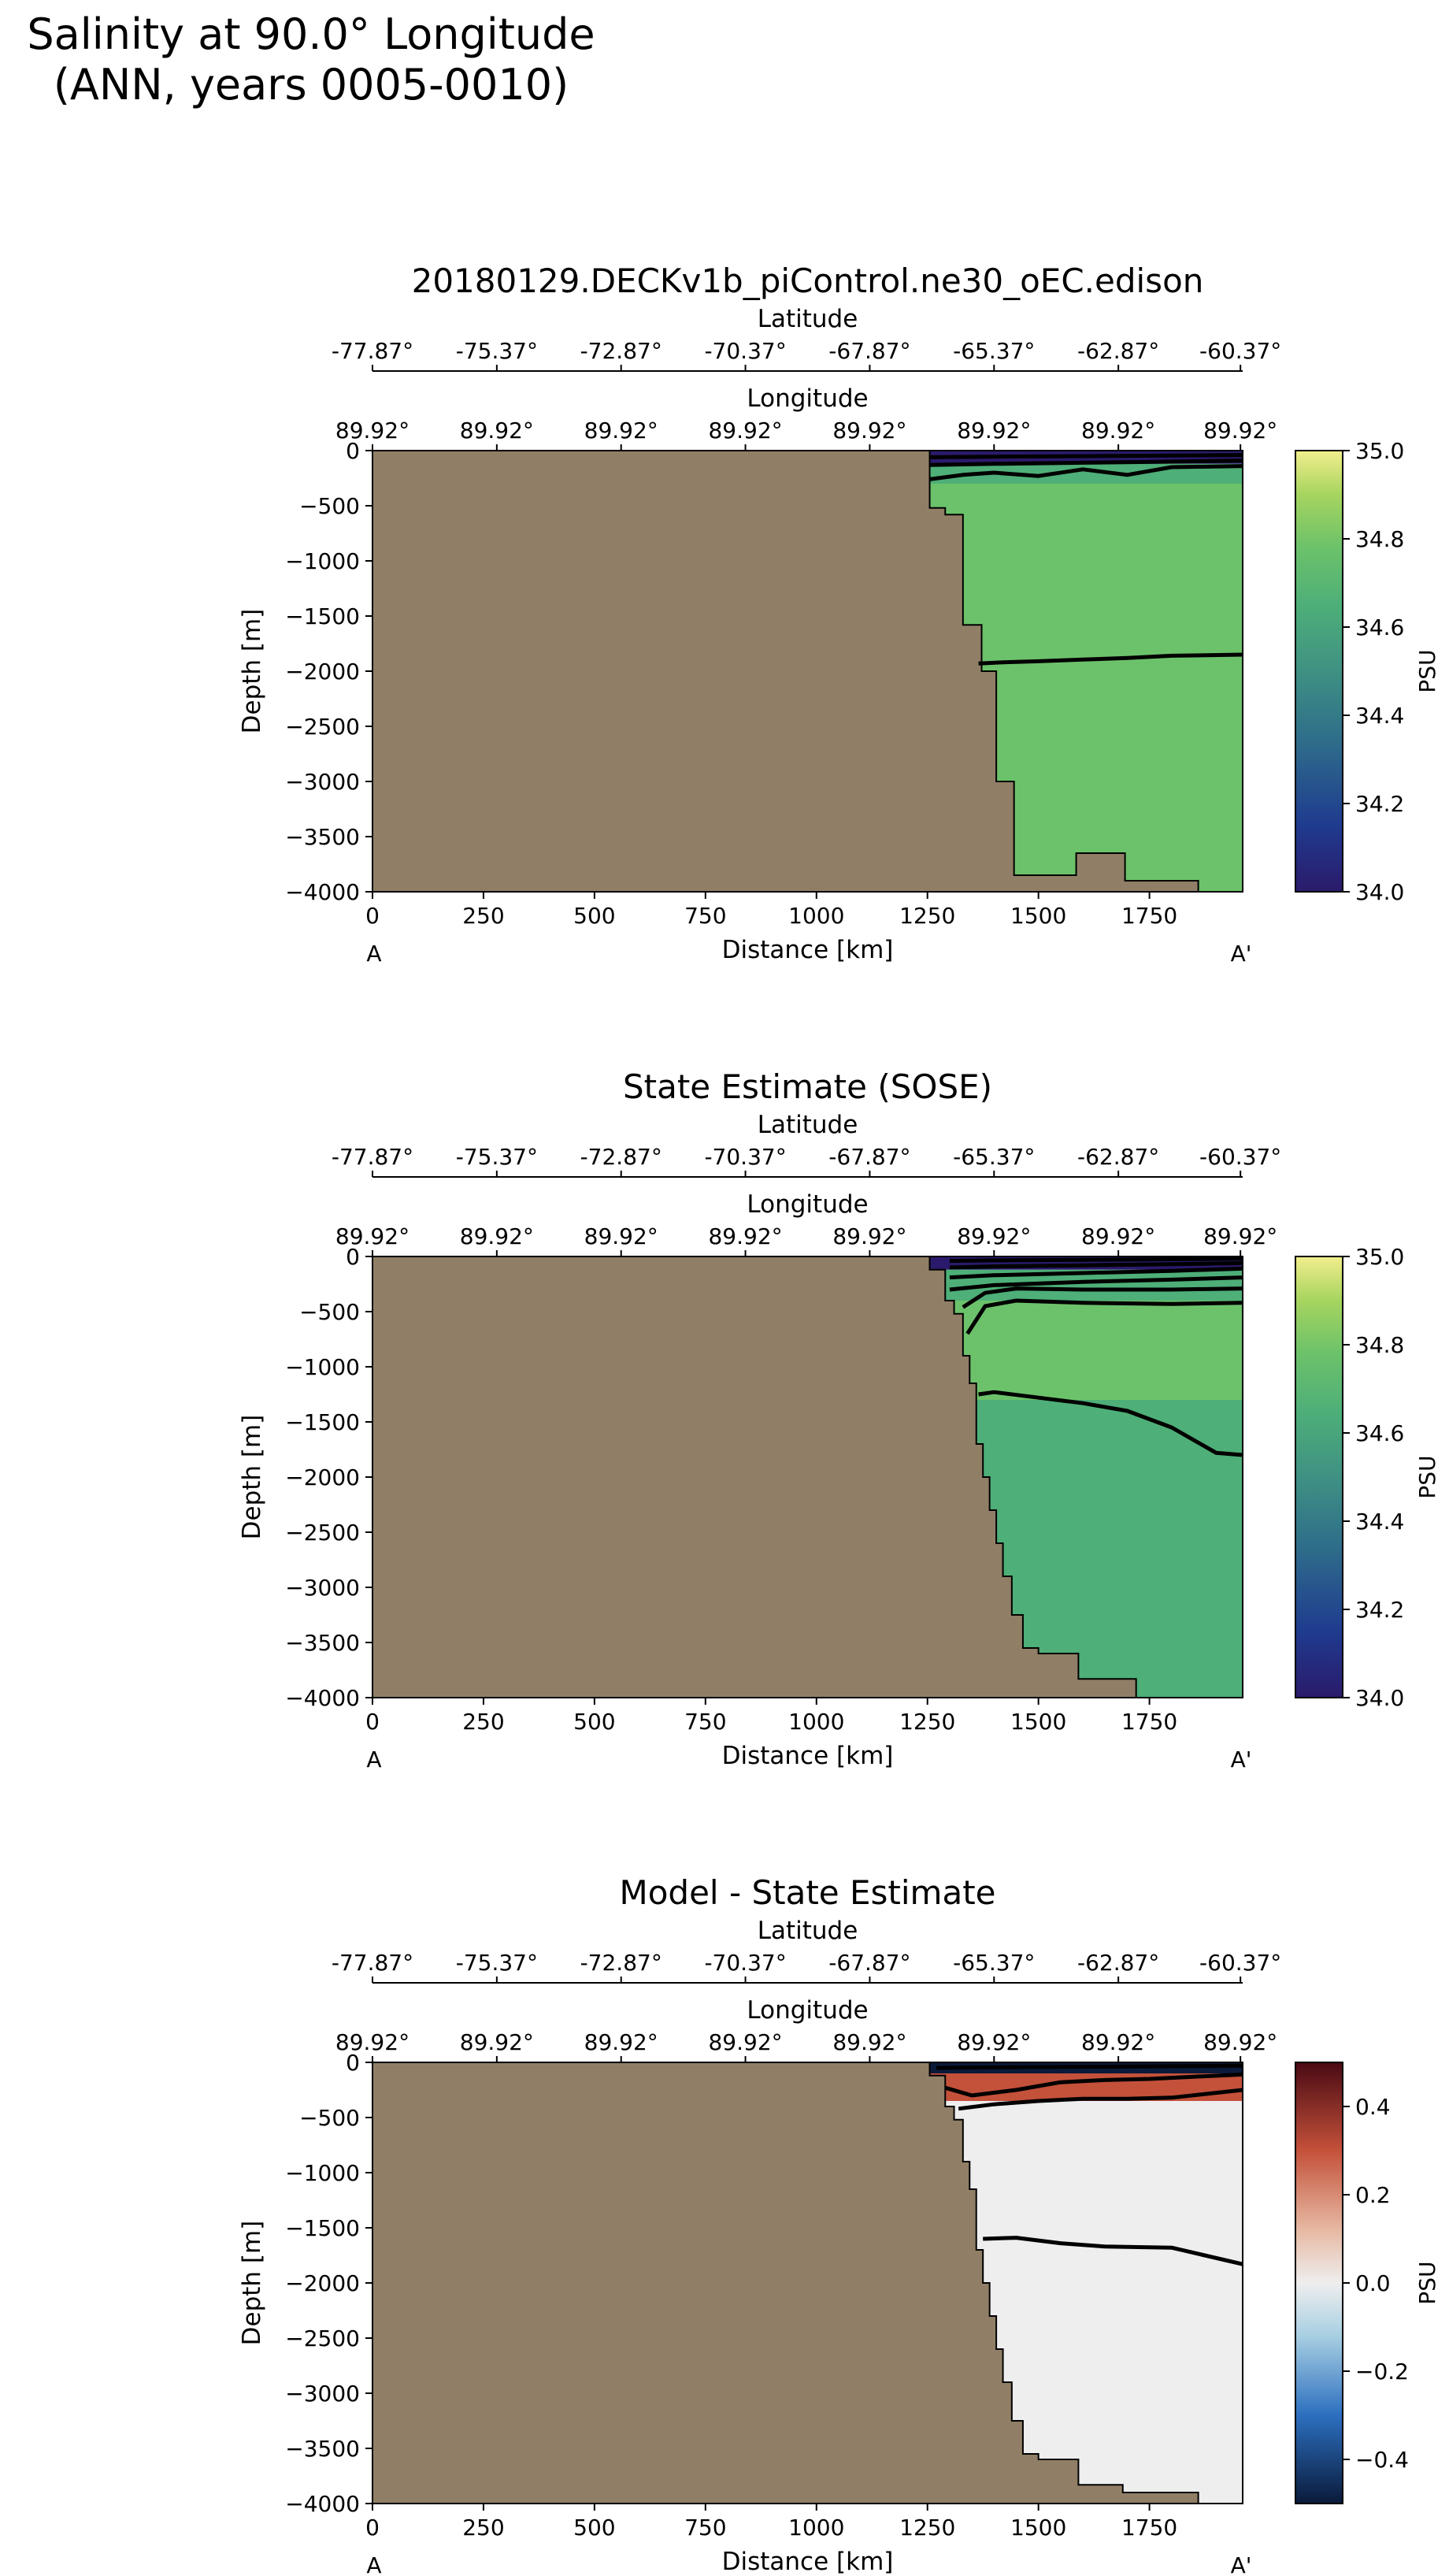  Describe the element at coordinates (754, 1477) in the screenshot. I see `land-mask` at that location.